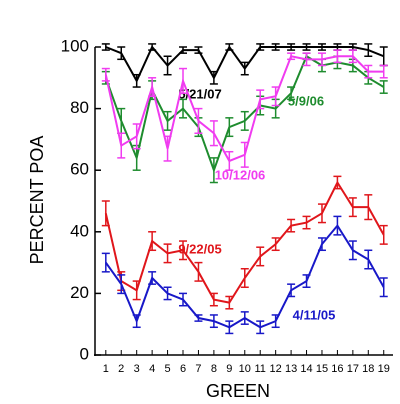  Describe the element at coordinates (306, 100) in the screenshot. I see `series-label: 5/9/06` at that location.